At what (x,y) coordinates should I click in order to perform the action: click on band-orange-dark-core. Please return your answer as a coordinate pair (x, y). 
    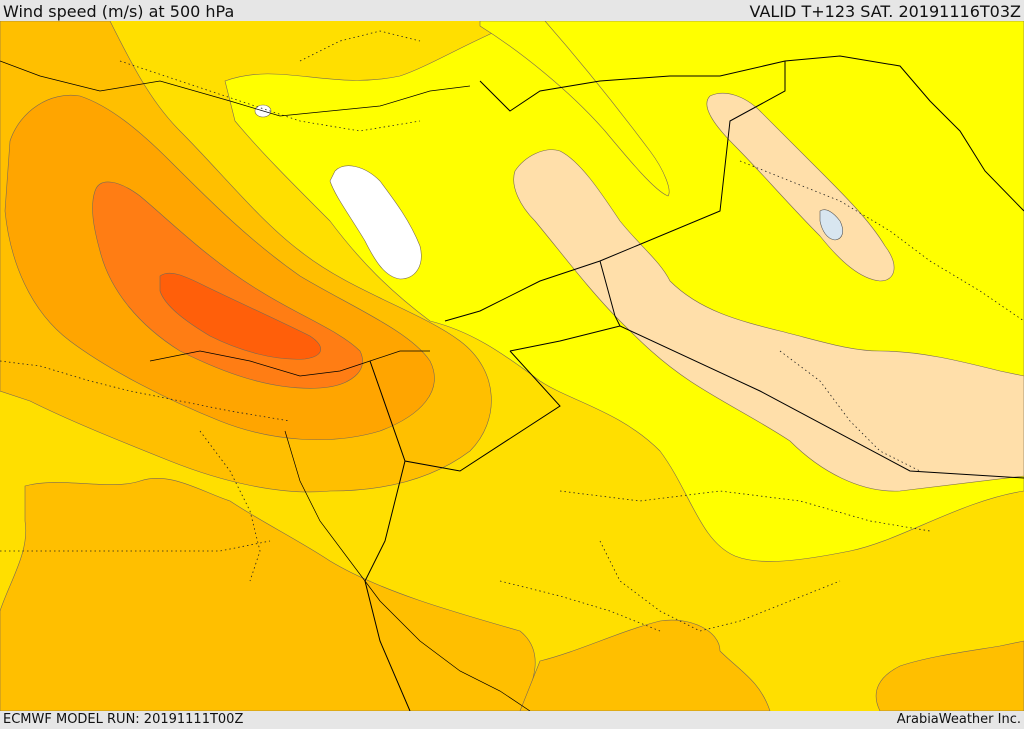
    Looking at the image, I should click on (240, 316).